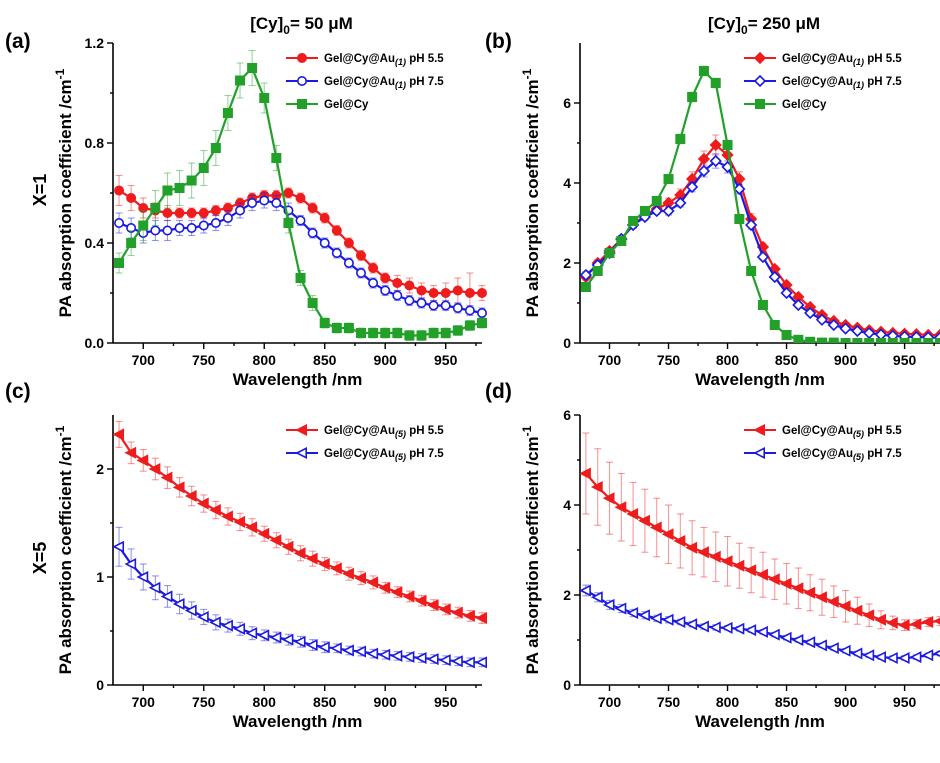 The image size is (940, 763). I want to click on legend-label: Gel@Cy@Au(5) pH 7.5, so click(842, 455).